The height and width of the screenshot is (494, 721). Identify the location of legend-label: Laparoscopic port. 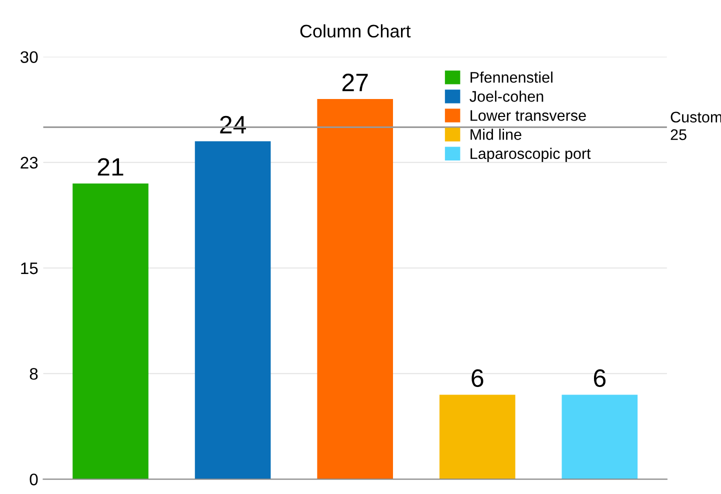
(530, 155).